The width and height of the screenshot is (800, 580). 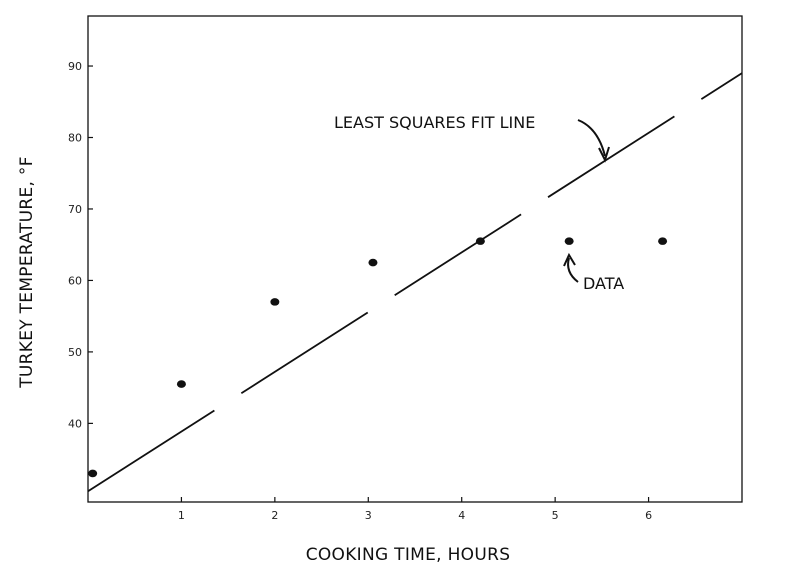 I want to click on x-tick-label-4: 4, so click(x=461, y=515).